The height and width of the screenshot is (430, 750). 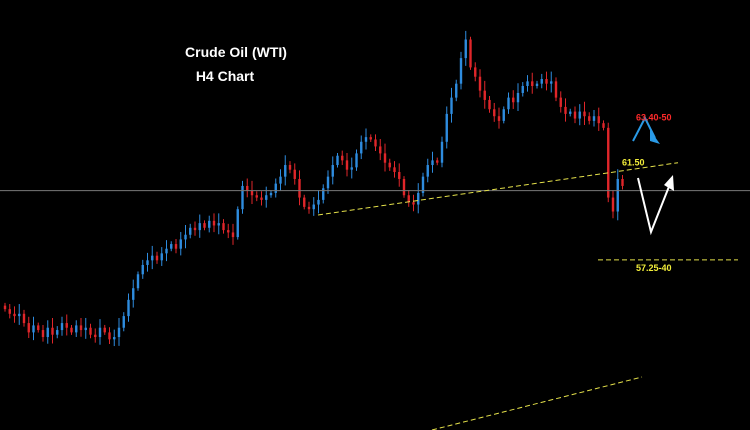 I want to click on arrows-layer, so click(x=653, y=175).